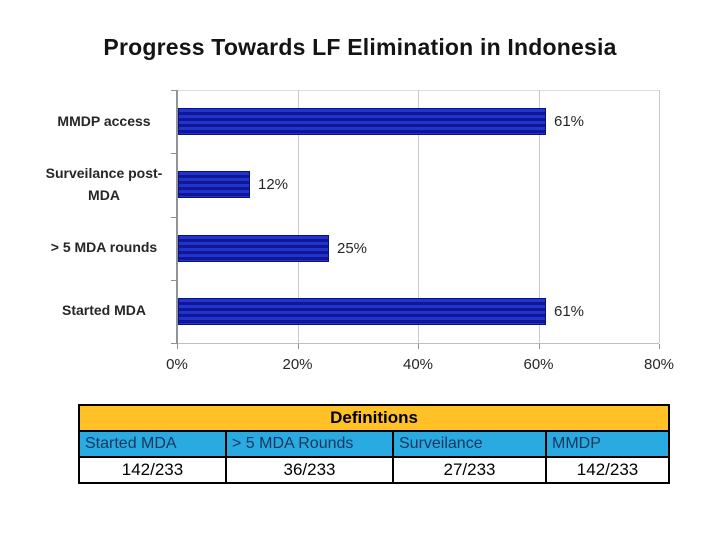 The height and width of the screenshot is (540, 720). What do you see at coordinates (152, 444) in the screenshot?
I see `column-header-cell: Started MDA` at bounding box center [152, 444].